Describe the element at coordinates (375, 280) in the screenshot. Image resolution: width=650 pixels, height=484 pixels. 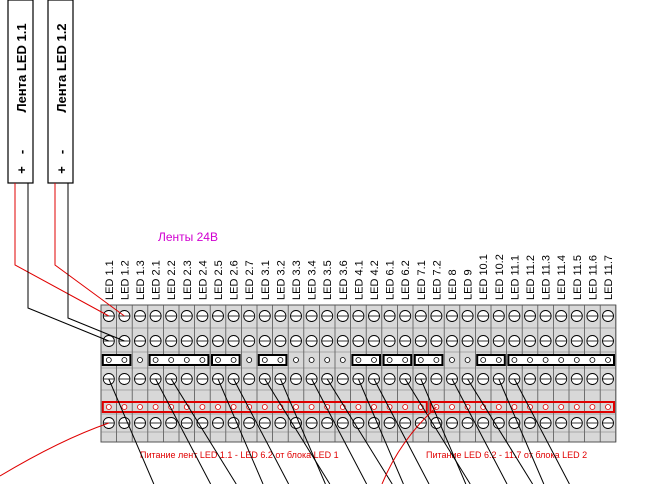
I see `terminal-label: LED 4.2` at that location.